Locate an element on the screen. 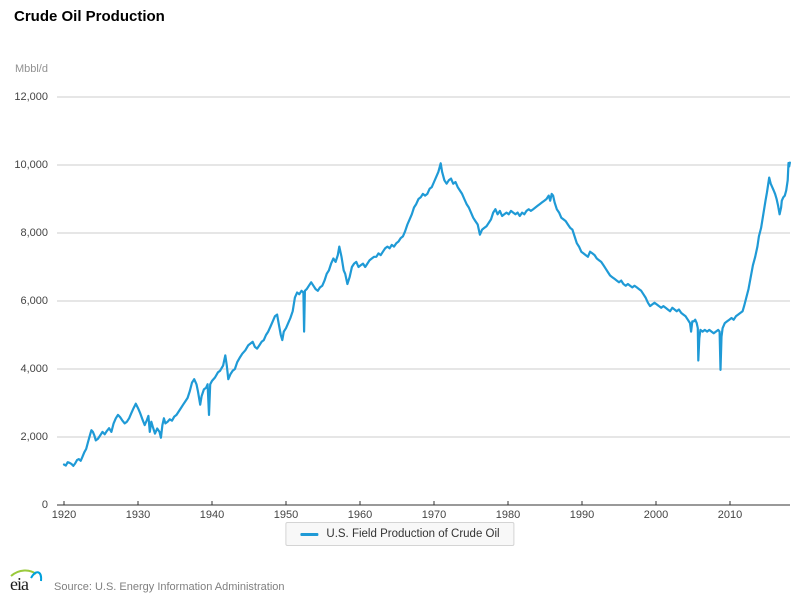  x-tick-label: 1980 is located at coordinates (508, 515).